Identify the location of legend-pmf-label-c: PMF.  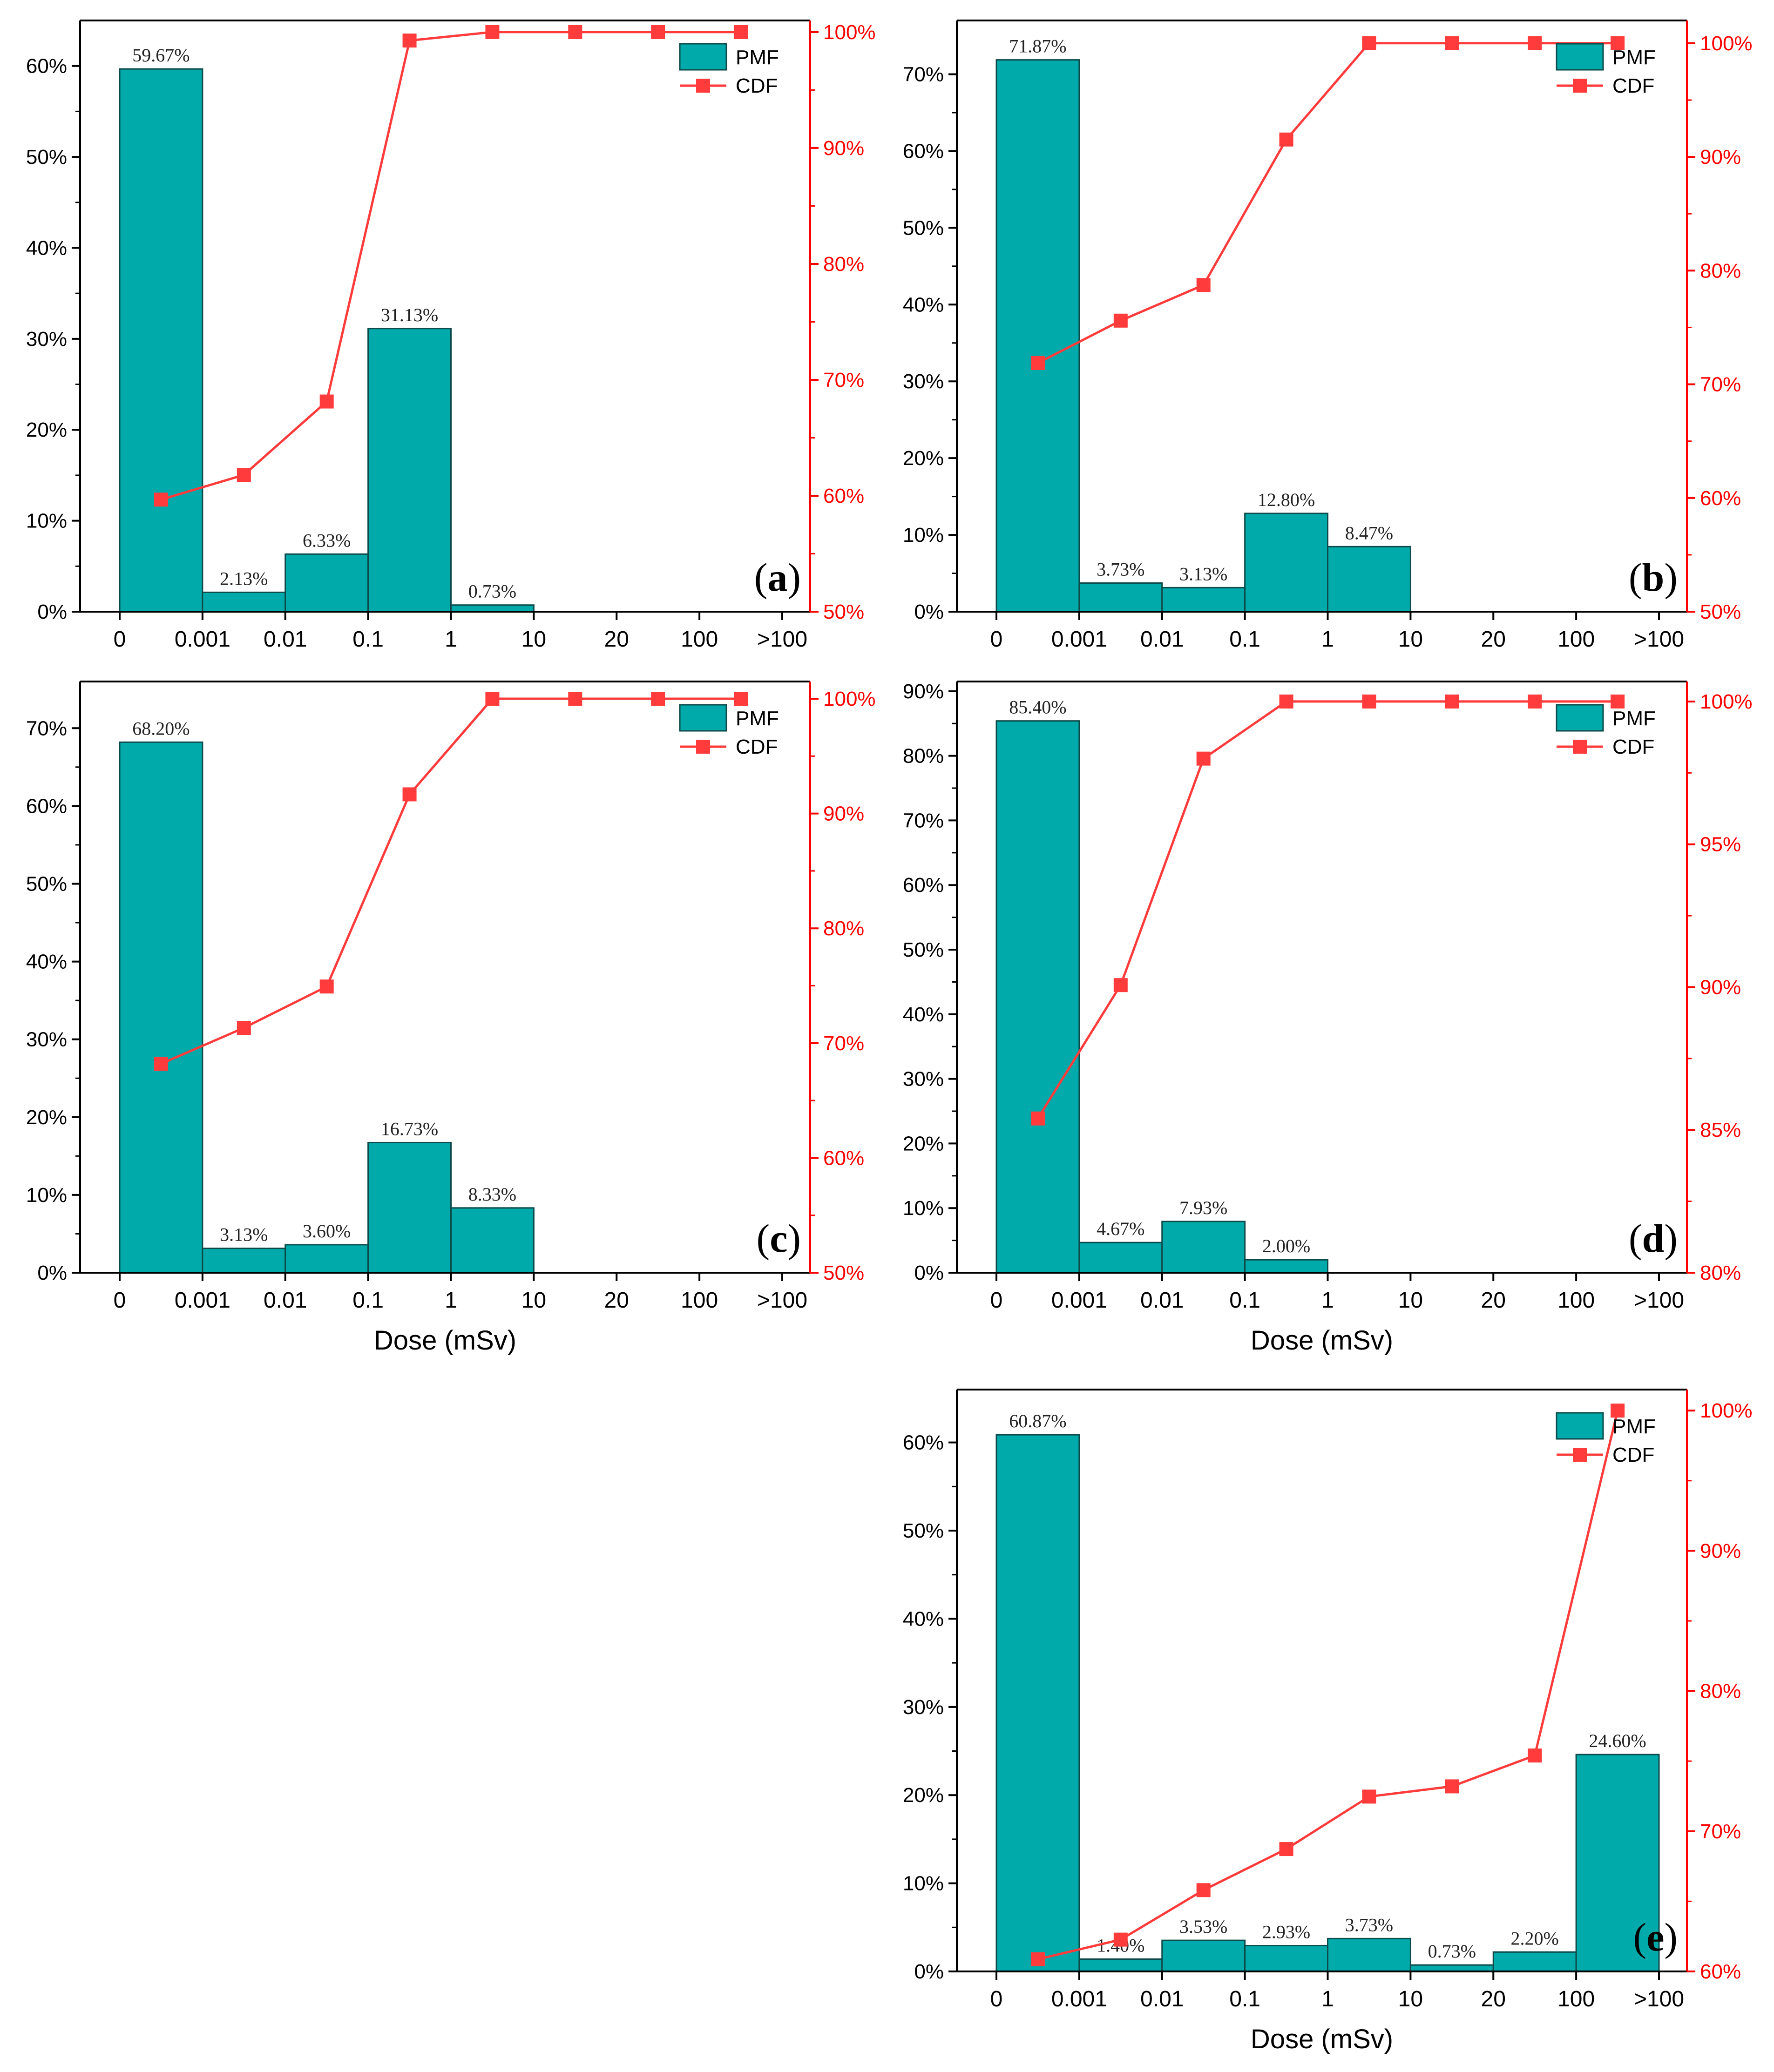
(757, 718).